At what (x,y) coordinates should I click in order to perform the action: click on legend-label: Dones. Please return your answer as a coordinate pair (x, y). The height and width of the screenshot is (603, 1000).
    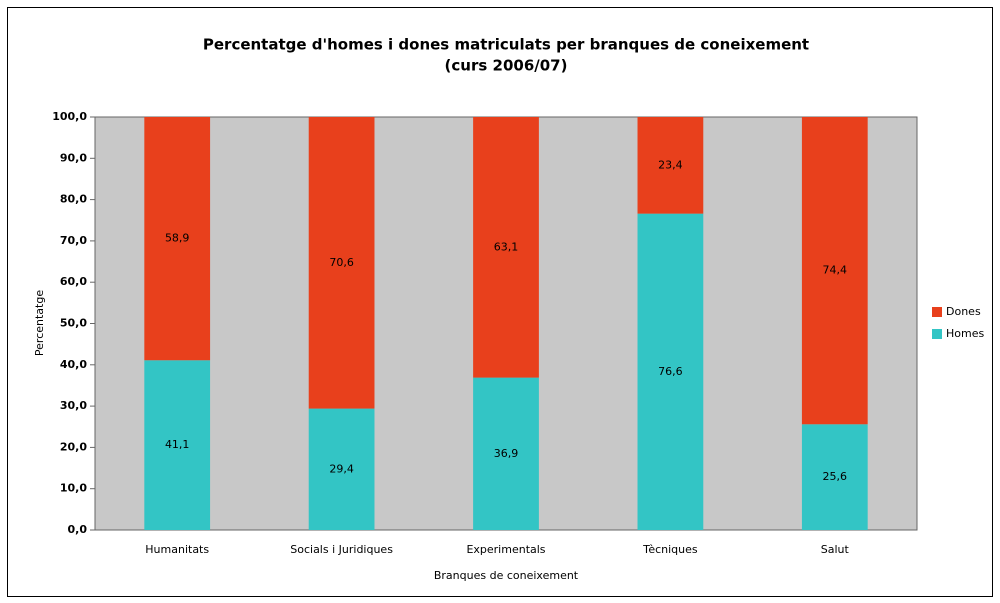
    Looking at the image, I should click on (963, 311).